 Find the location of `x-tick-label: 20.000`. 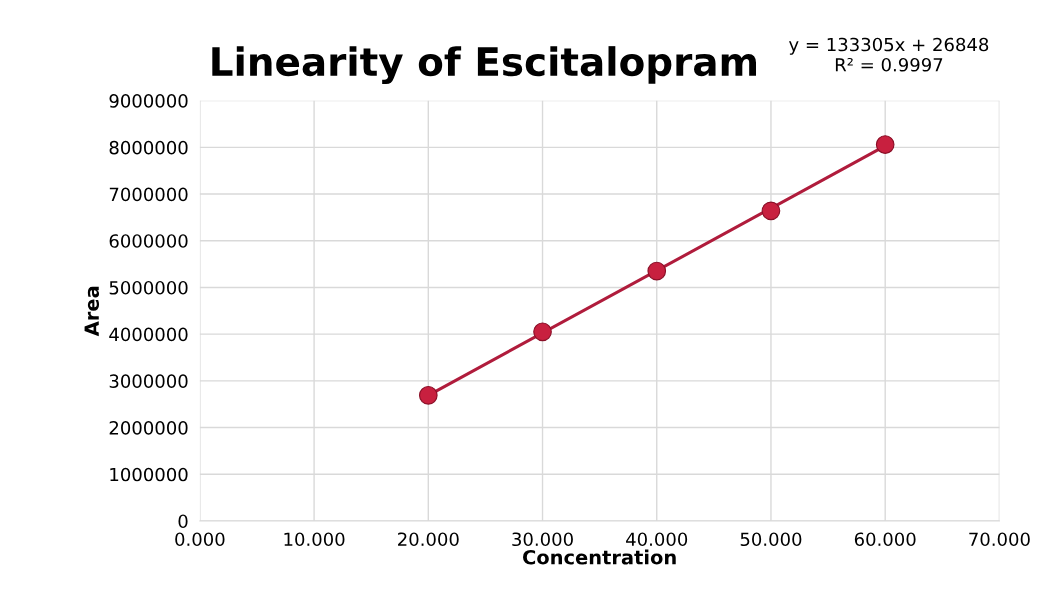

x-tick-label: 20.000 is located at coordinates (428, 539).